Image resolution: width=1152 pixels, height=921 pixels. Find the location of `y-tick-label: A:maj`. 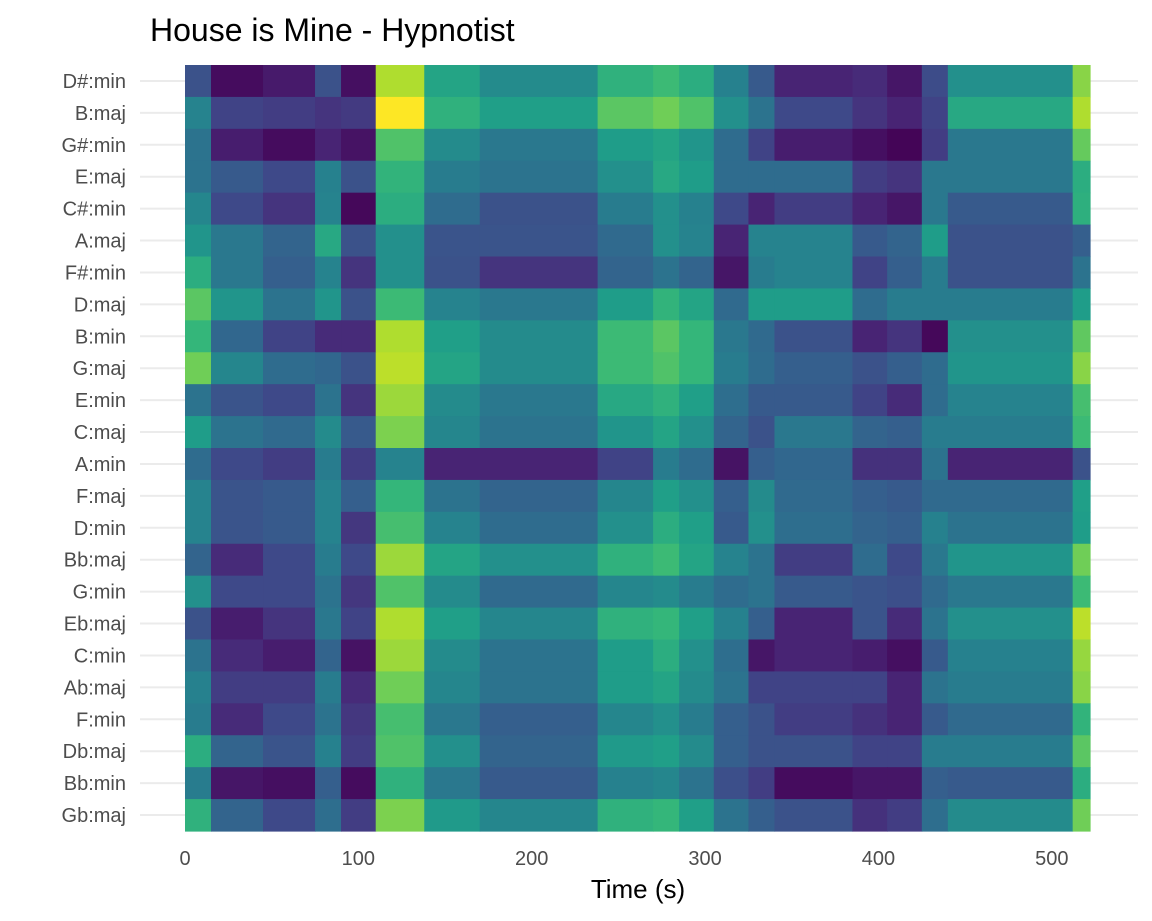

y-tick-label: A:maj is located at coordinates (100, 242).